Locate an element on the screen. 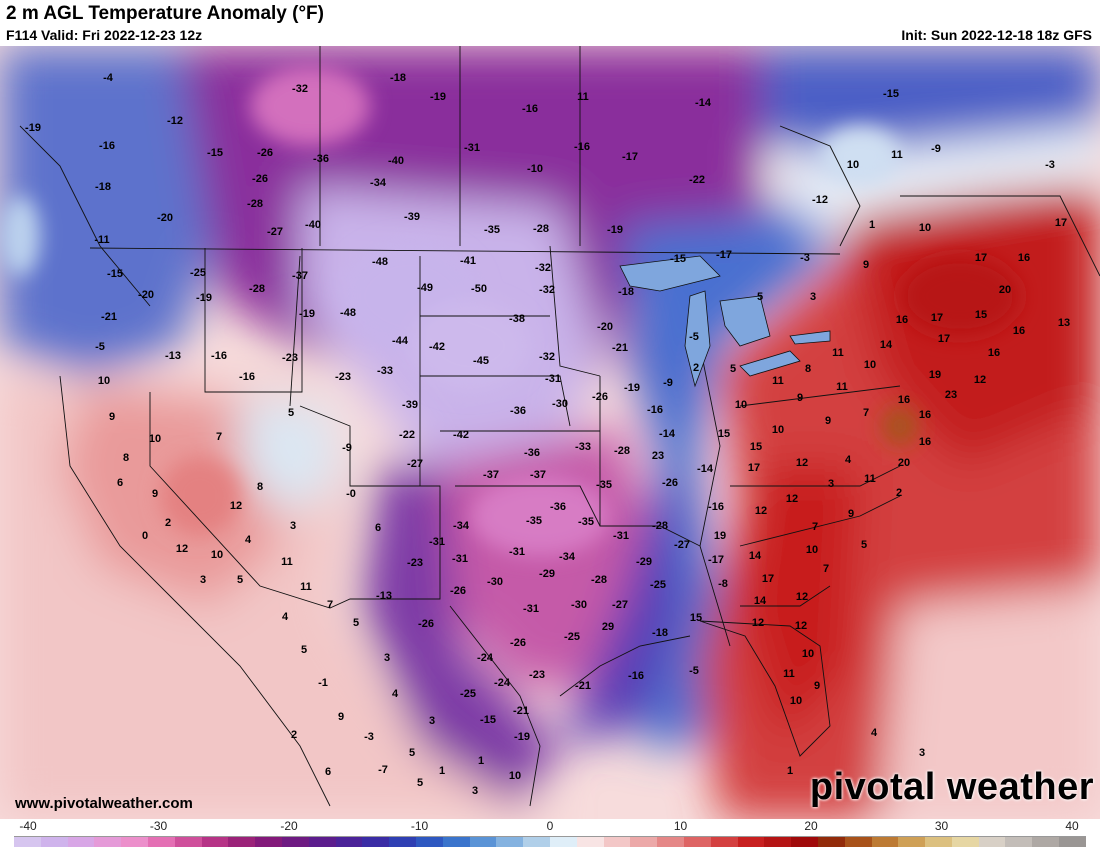 This screenshot has height=850, width=1100. anomaly-value-label: -50 is located at coordinates (479, 289).